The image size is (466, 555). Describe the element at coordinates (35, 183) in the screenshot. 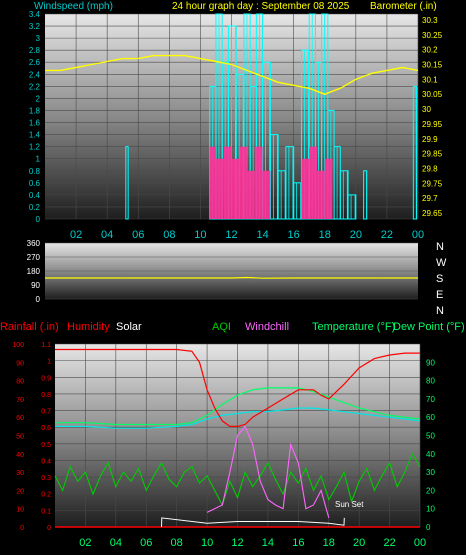

I see `windspeed-tick-label: 0.6` at that location.